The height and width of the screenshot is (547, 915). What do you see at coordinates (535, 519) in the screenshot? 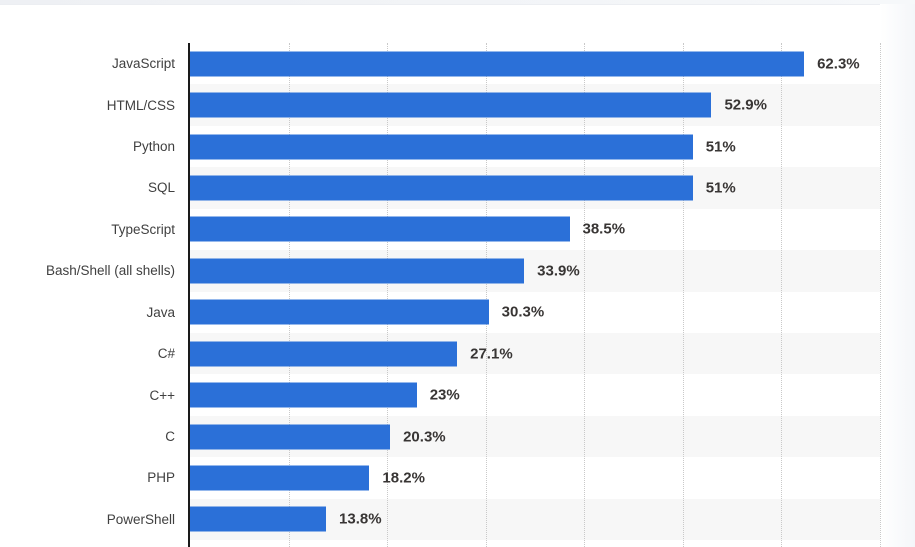
I see `plot-area: 13.8%` at bounding box center [535, 519].